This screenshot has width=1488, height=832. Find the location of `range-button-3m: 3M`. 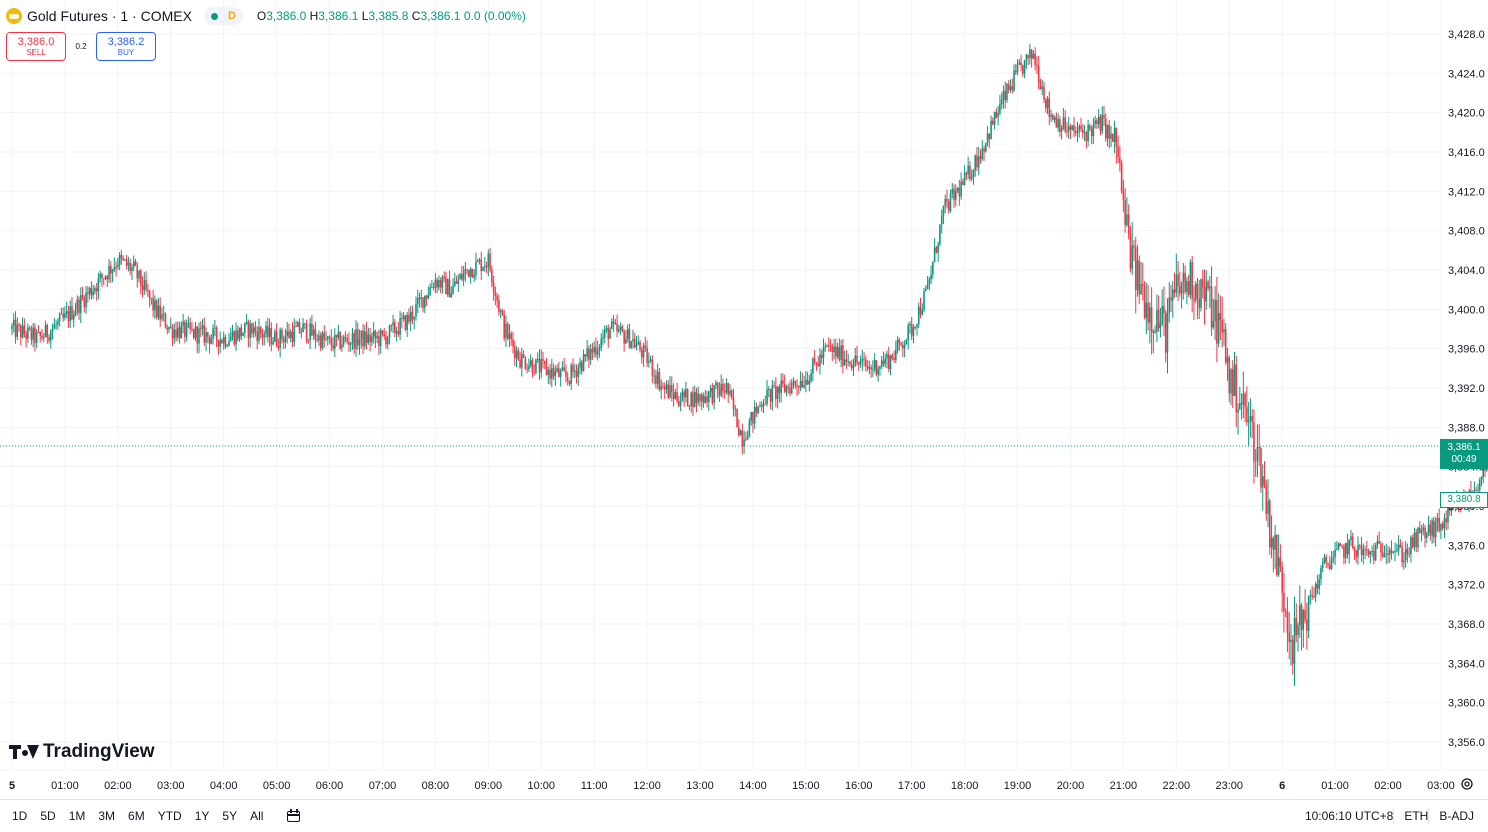

range-button-3m: 3M is located at coordinates (107, 816).